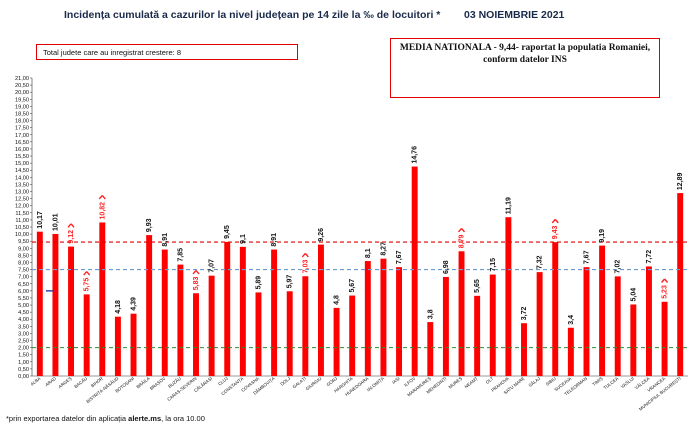 The width and height of the screenshot is (700, 431). What do you see at coordinates (23, 327) in the screenshot?
I see `y-tick-label: 3,50` at bounding box center [23, 327].